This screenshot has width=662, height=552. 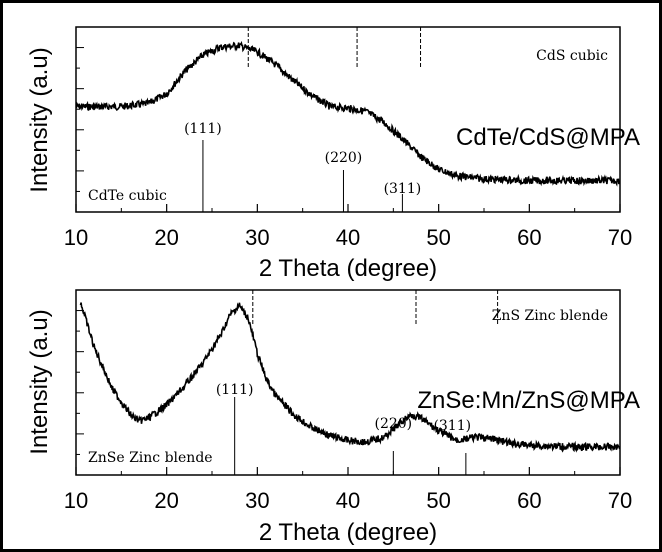 What do you see at coordinates (302, 176) in the screenshot?
I see `reference-lines-bottom` at bounding box center [302, 176].